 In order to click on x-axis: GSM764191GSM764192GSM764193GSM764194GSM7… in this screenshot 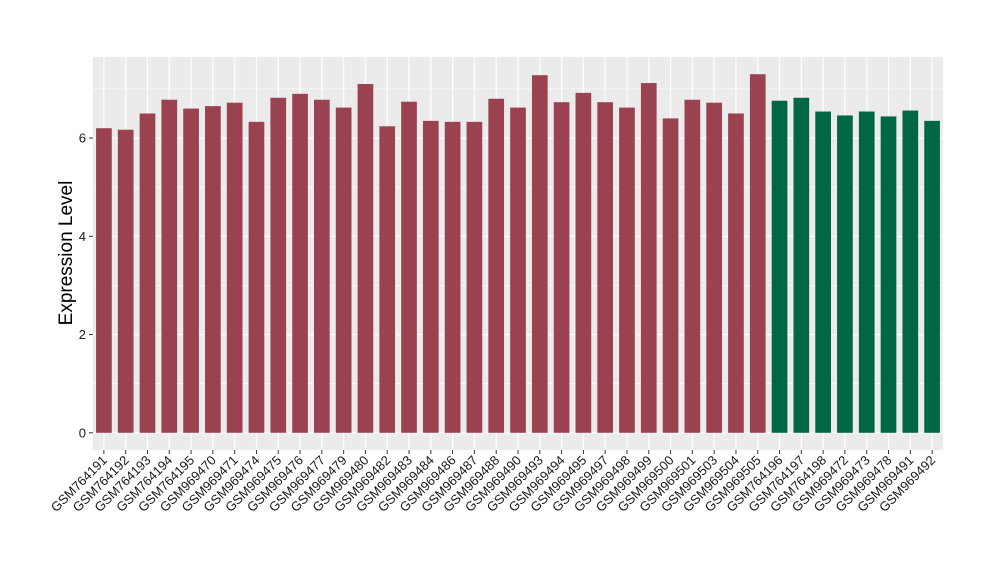, I will do `click(493, 482)`.